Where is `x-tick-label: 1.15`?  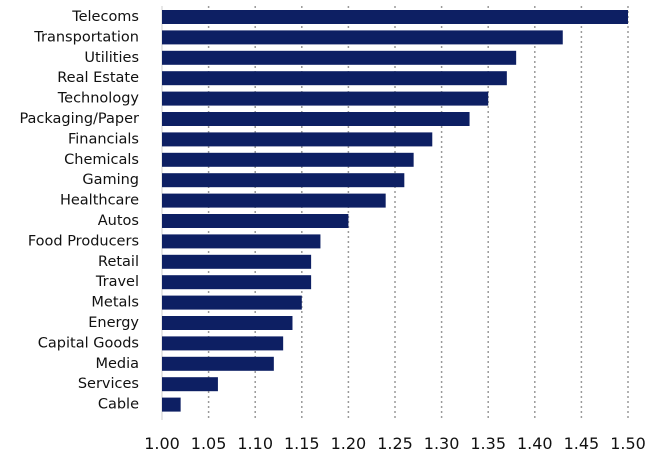
x-tick-label: 1.15 is located at coordinates (302, 443).